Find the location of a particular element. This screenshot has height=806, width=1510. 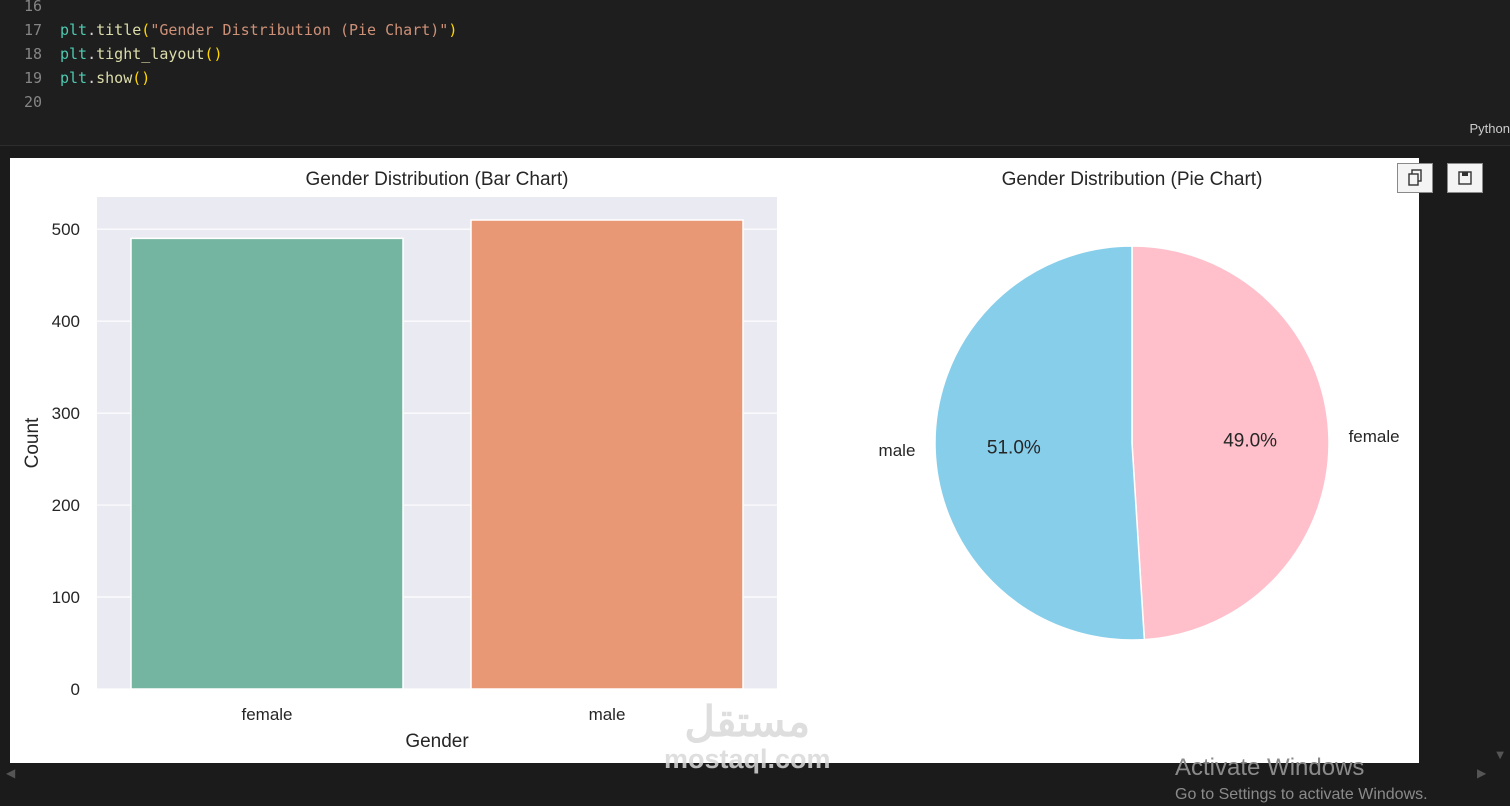

y-tick-label: 400 is located at coordinates (66, 321).